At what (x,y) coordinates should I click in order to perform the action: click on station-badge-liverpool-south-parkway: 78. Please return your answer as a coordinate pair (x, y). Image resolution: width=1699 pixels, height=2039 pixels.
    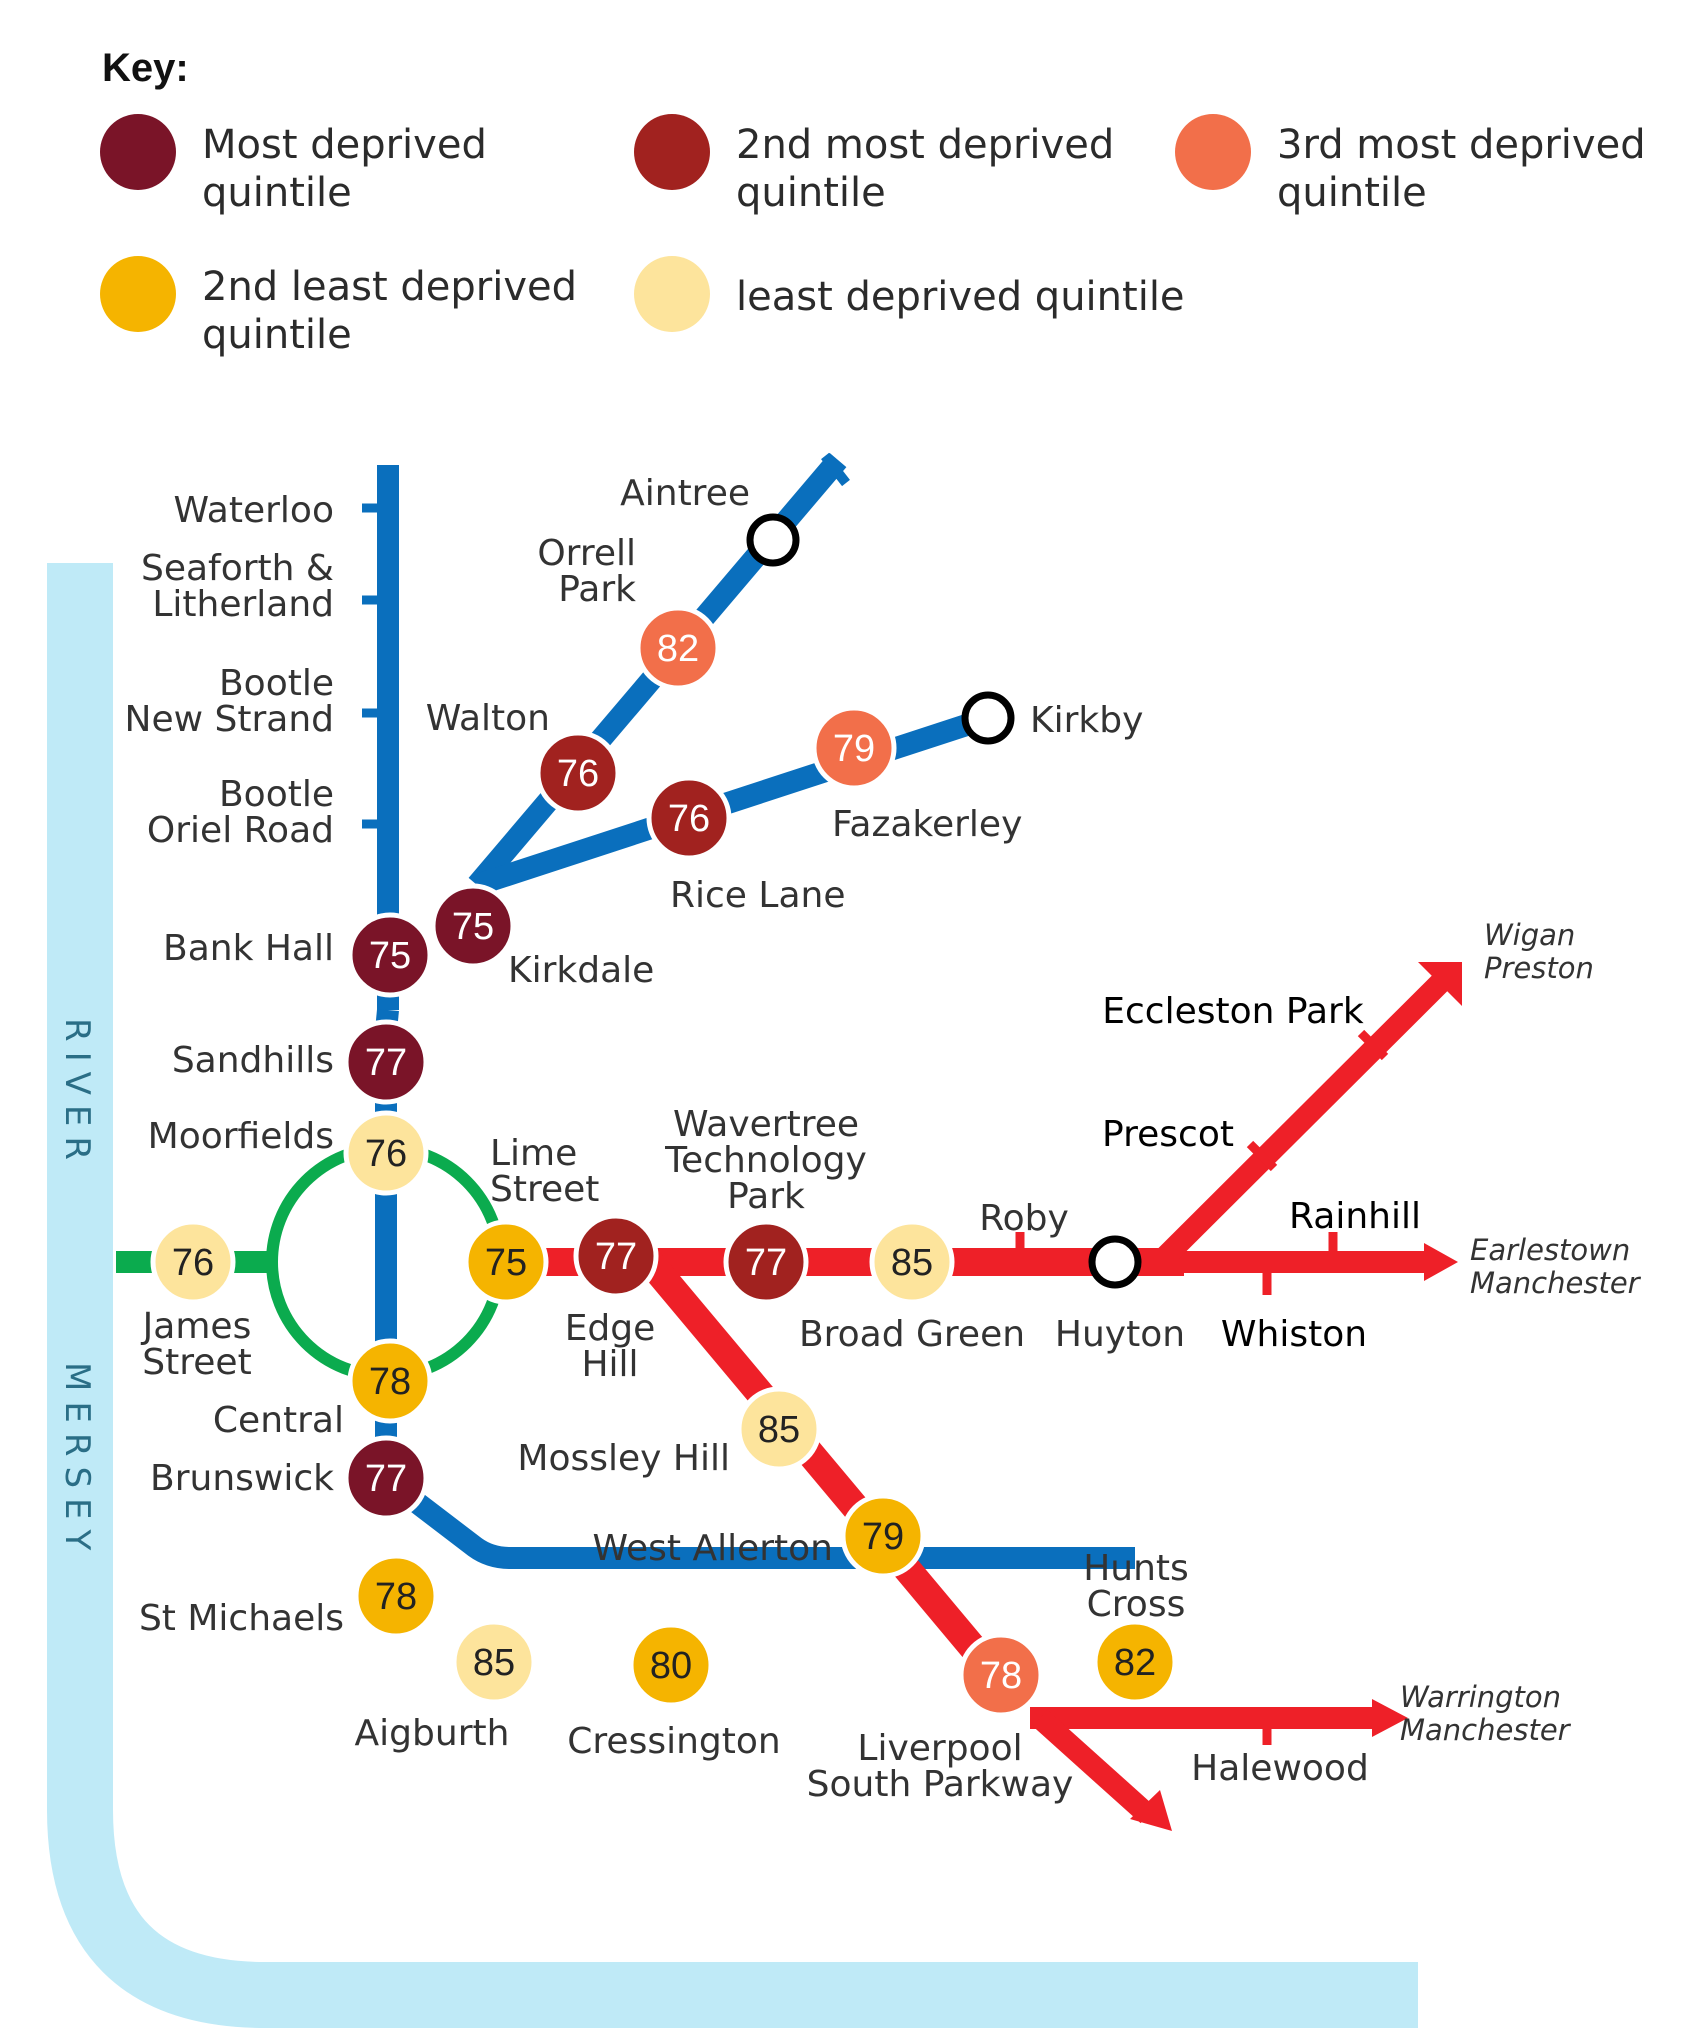
    Looking at the image, I should click on (1001, 1675).